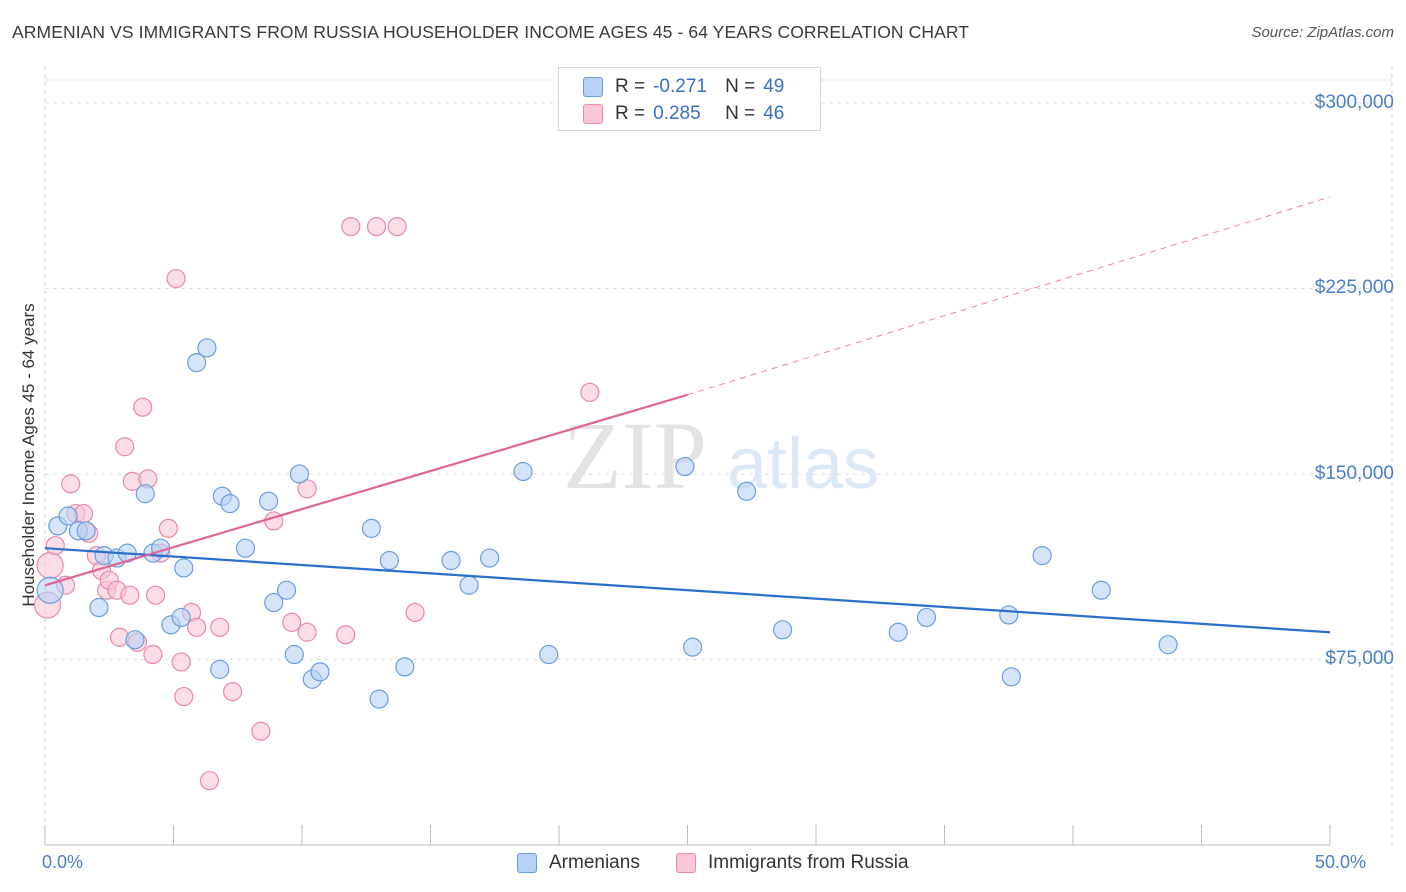 The width and height of the screenshot is (1406, 892). Describe the element at coordinates (1340, 862) in the screenshot. I see `x-tick-label-max: 50.0%` at that location.